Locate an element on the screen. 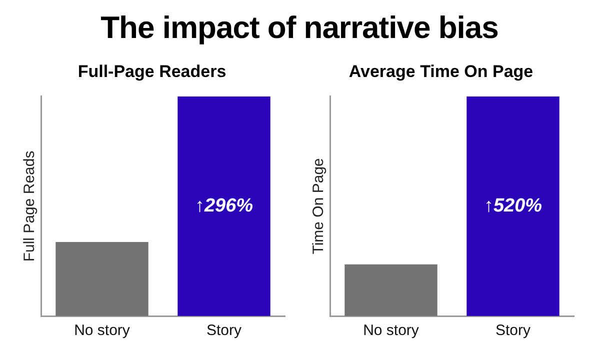 Image resolution: width=599 pixels, height=349 pixels. chart-title: Full-Page Readers is located at coordinates (152, 71).